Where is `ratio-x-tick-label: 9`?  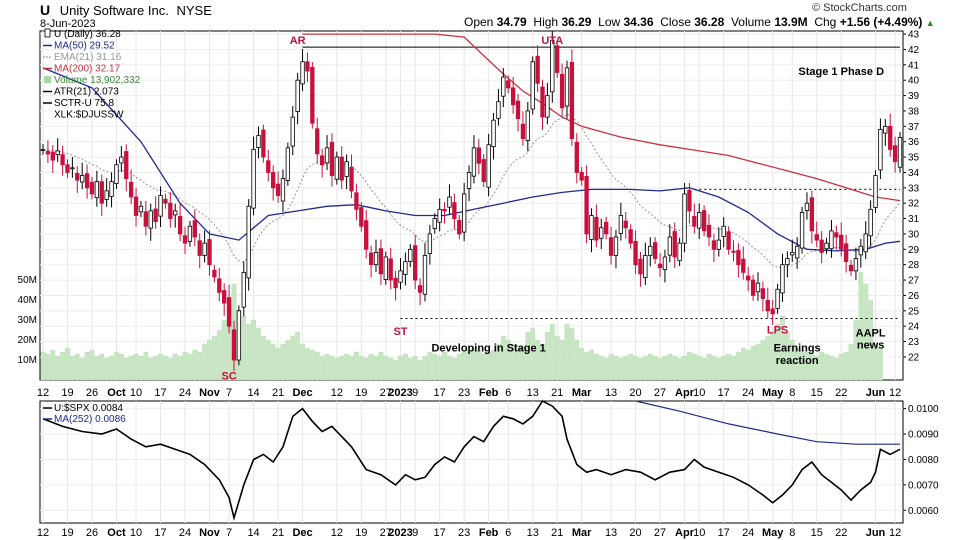
ratio-x-tick-label: 9 is located at coordinates (415, 533).